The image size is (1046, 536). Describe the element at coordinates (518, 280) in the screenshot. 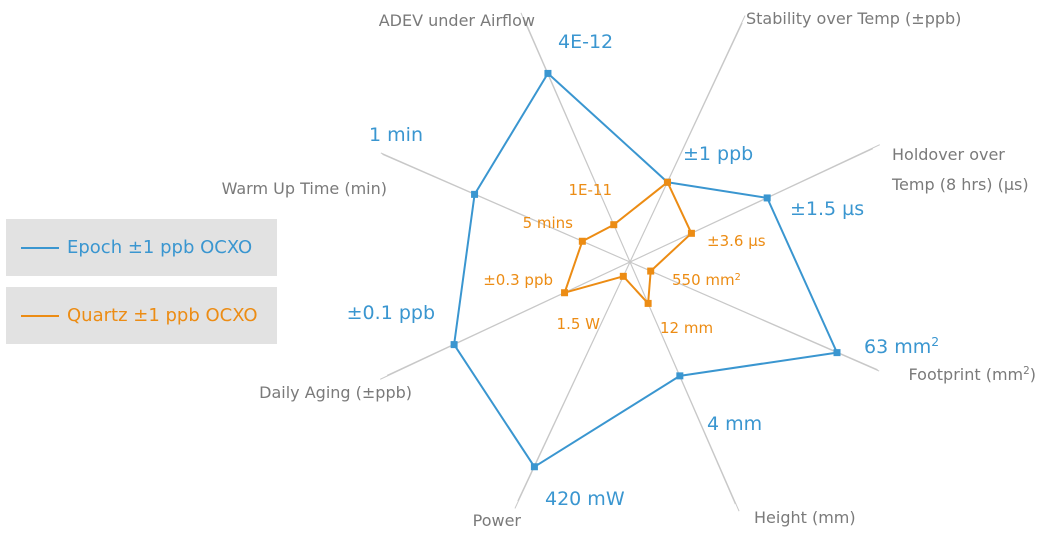

I see `value-label-quartz-aging: ±0.3 ppb` at that location.